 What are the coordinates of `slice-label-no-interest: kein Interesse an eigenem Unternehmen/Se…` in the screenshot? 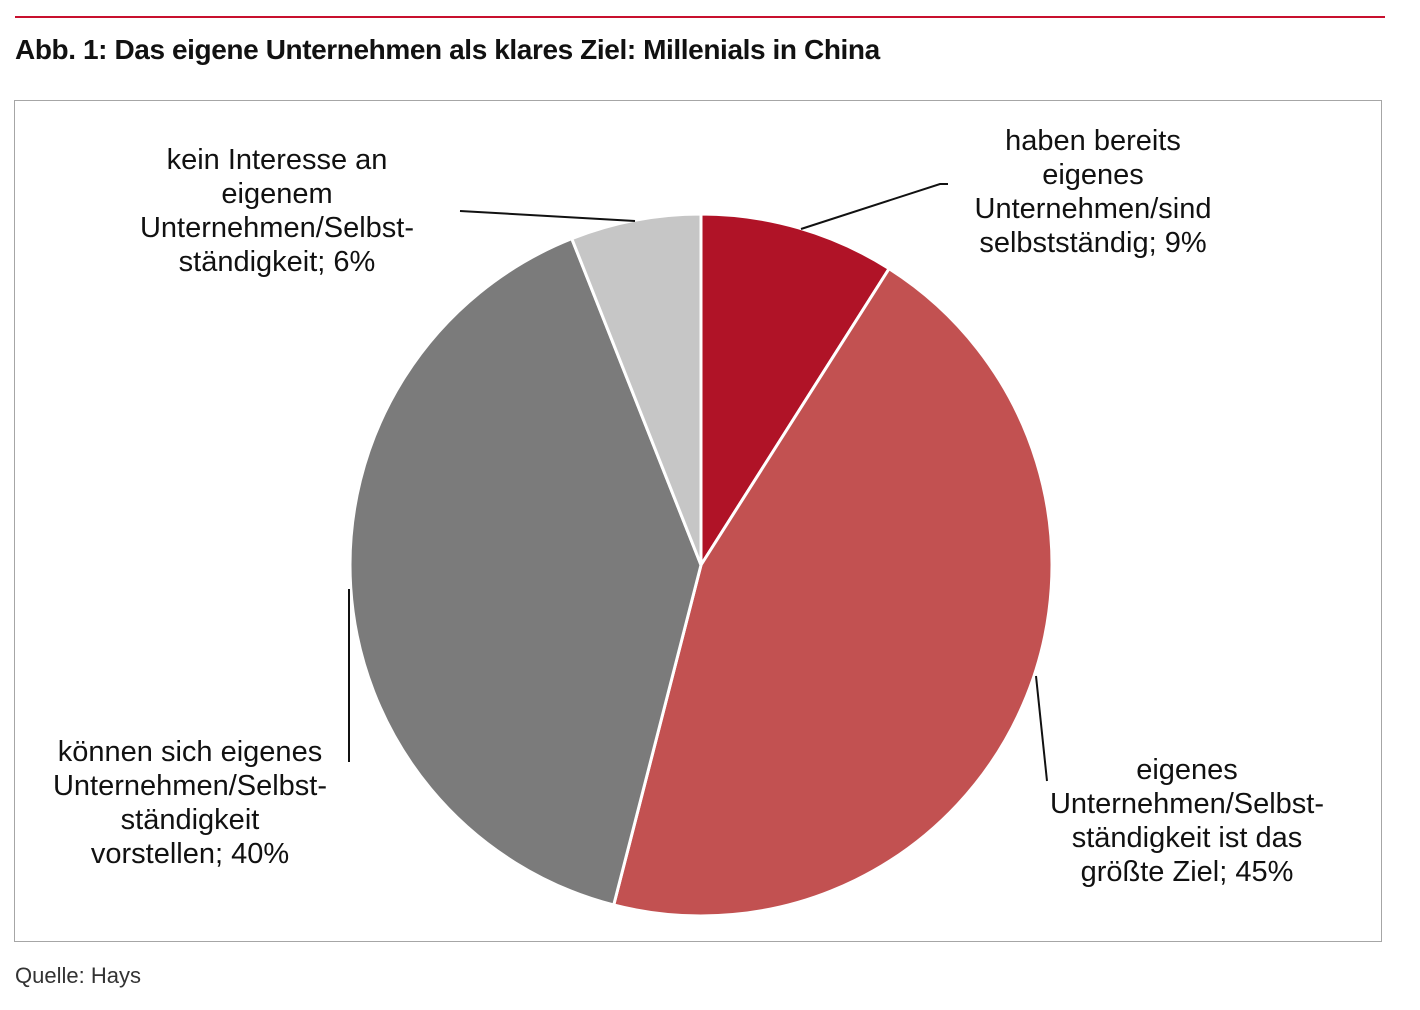 It's located at (277, 211).